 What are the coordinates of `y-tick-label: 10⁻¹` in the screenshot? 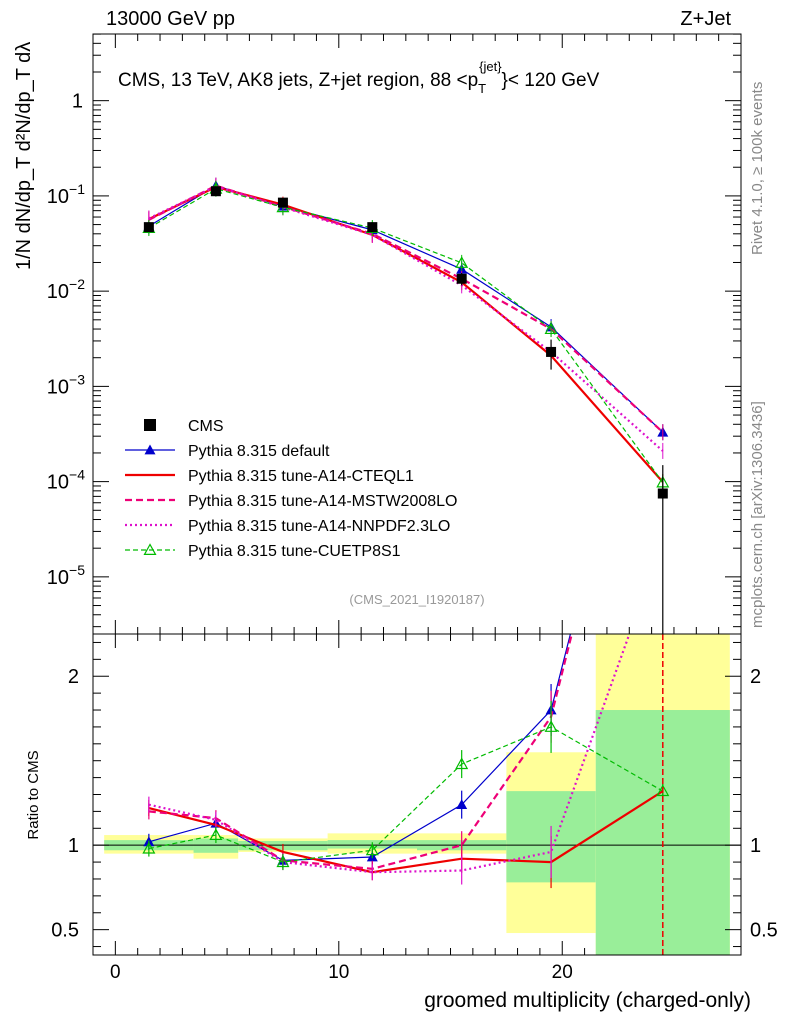 It's located at (66, 194).